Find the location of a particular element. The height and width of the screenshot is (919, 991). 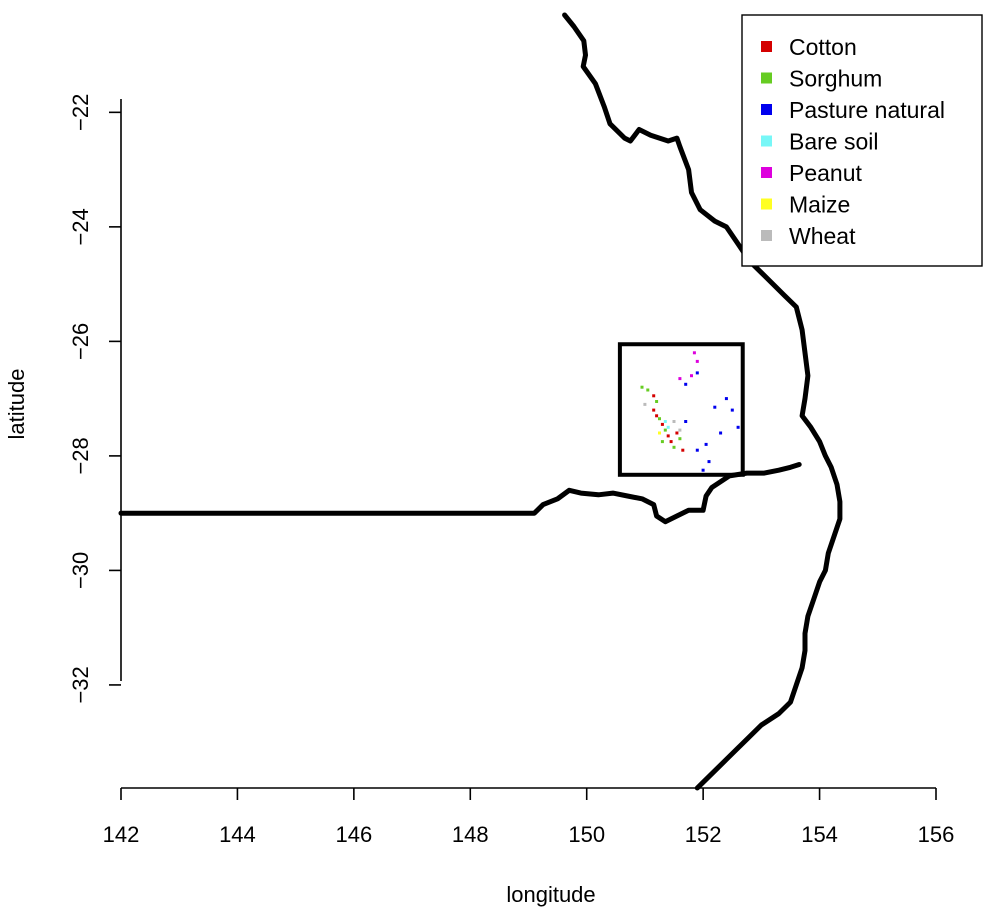

x-tick-label: 144 is located at coordinates (237, 834).